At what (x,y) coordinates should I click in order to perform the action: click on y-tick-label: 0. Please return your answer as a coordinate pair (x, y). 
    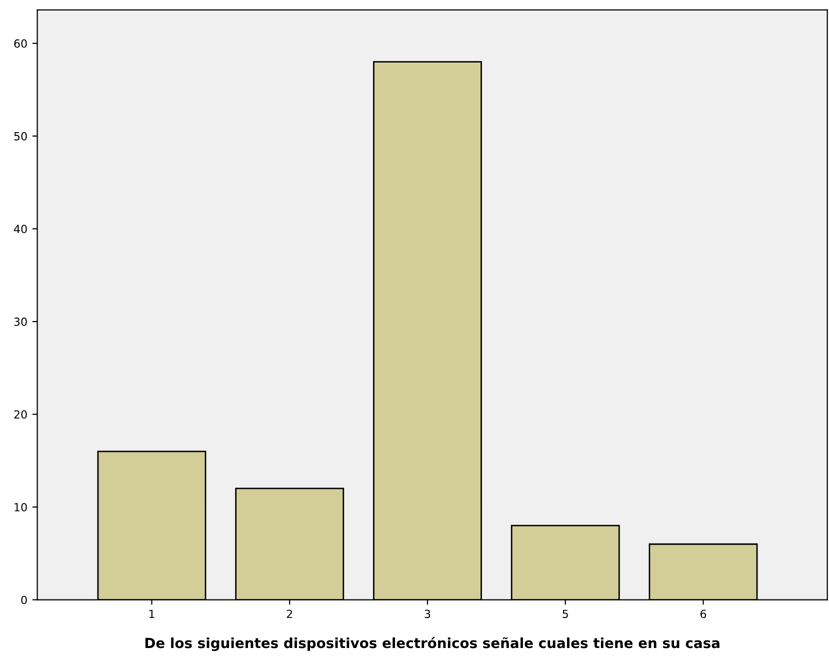
    Looking at the image, I should click on (24, 600).